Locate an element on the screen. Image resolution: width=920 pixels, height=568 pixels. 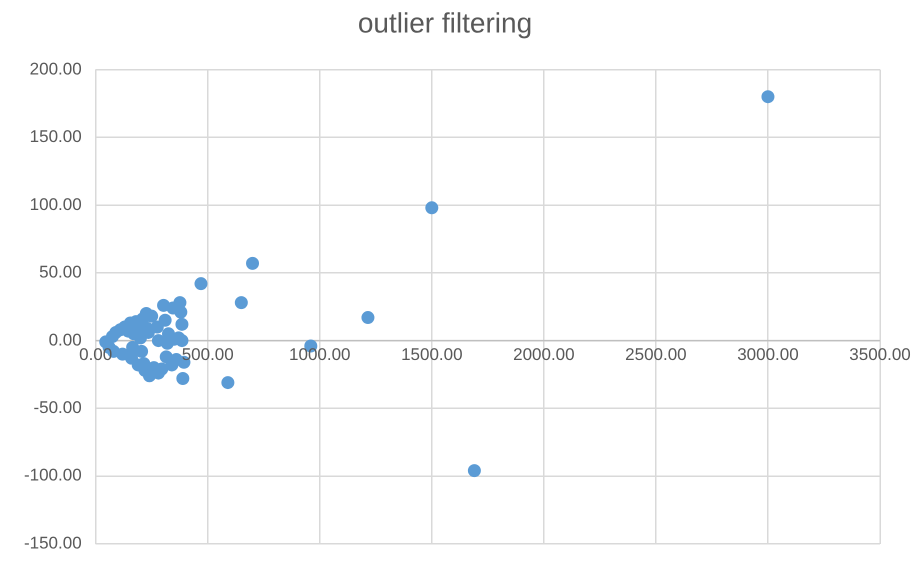
x-tick-label: 0.00 is located at coordinates (95, 354).